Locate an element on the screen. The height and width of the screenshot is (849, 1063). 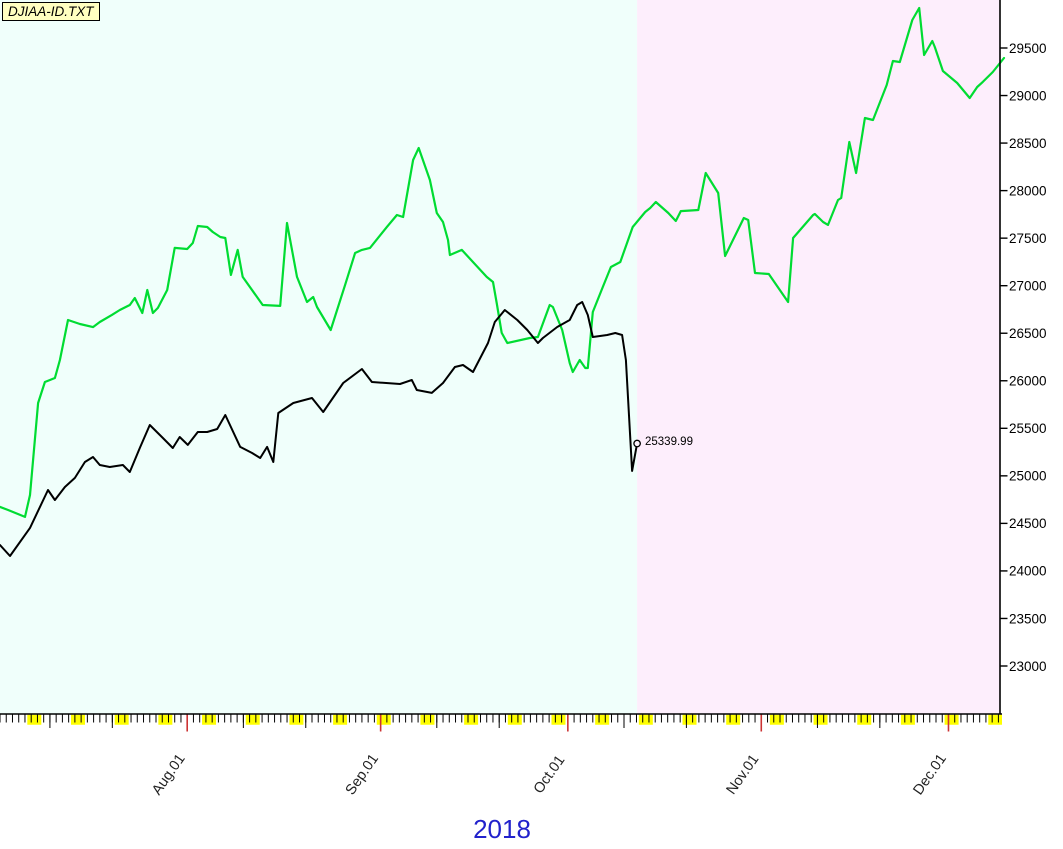
y-tick-label: 28000 is located at coordinates (1028, 190).